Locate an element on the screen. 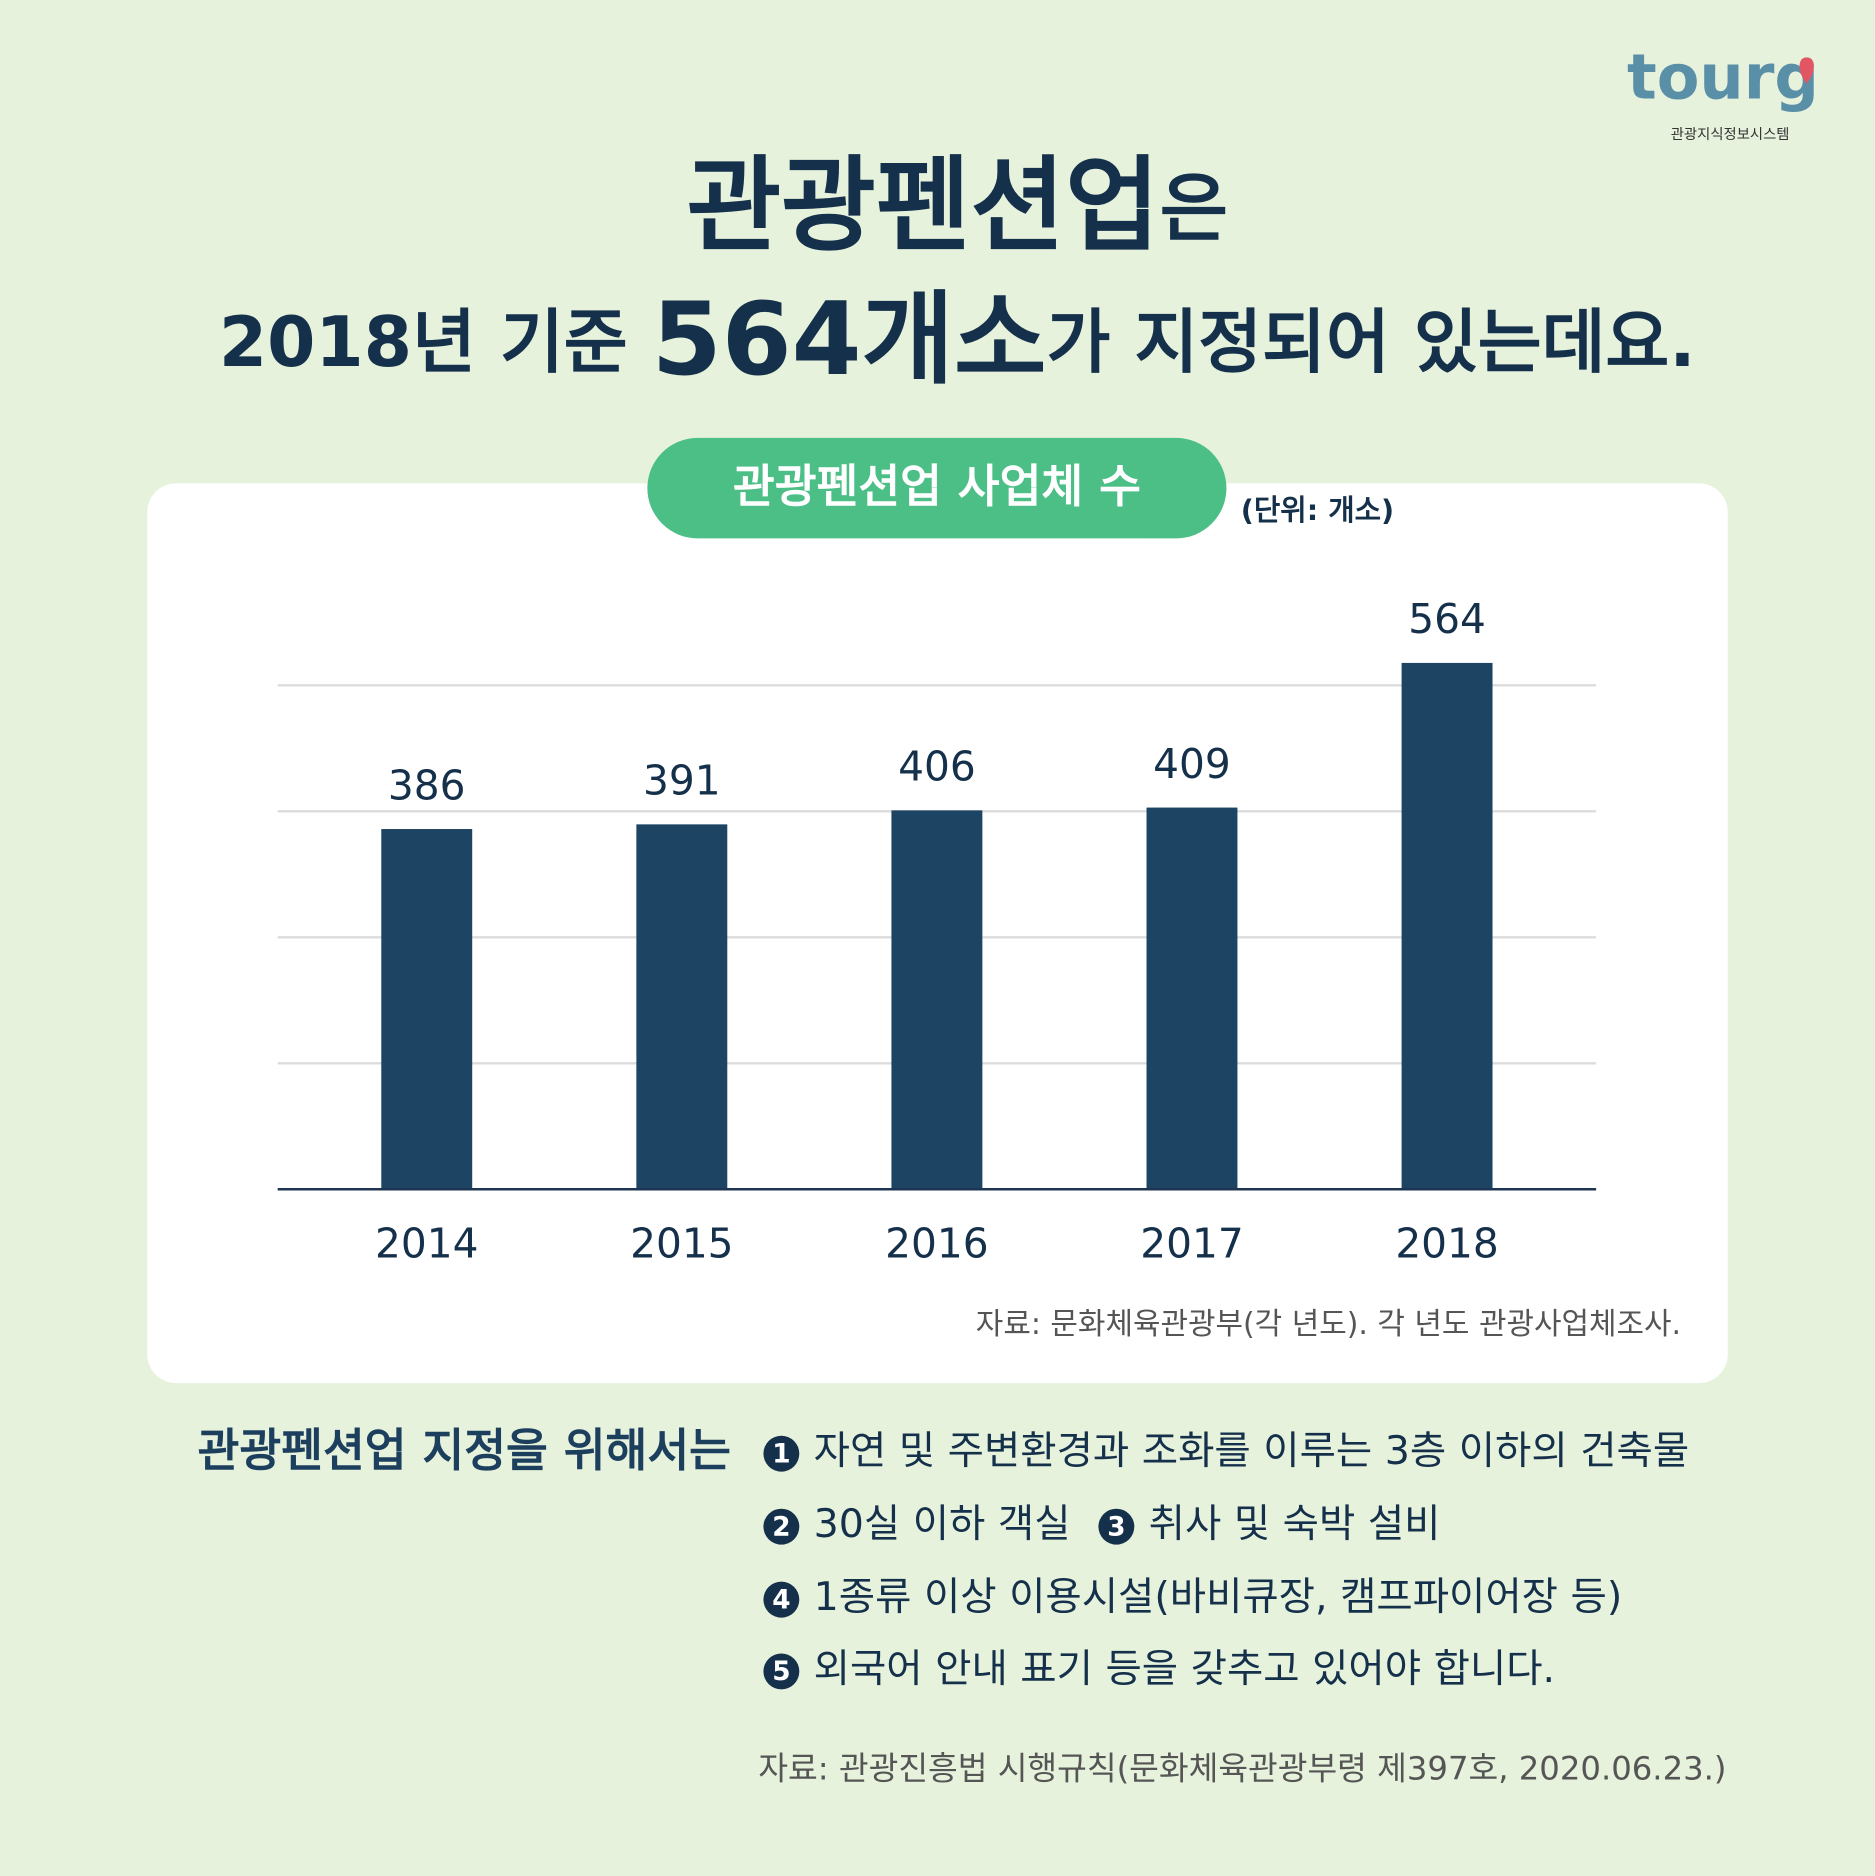  headline-line2: 2018년 기준 564개소가 지정되어 있는데요. is located at coordinates (957, 339).